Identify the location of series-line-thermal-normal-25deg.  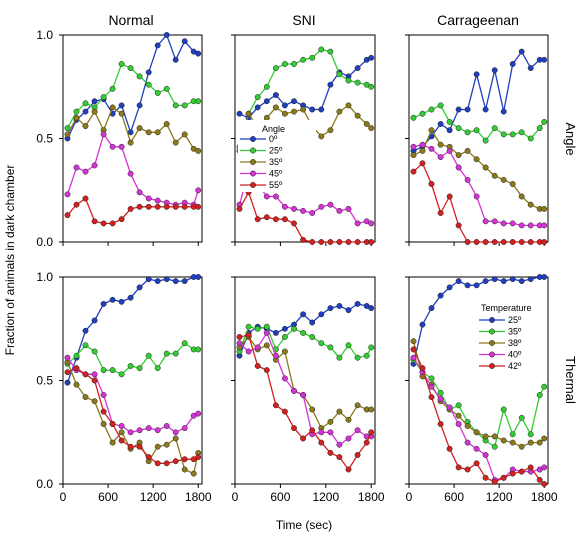
(132, 329).